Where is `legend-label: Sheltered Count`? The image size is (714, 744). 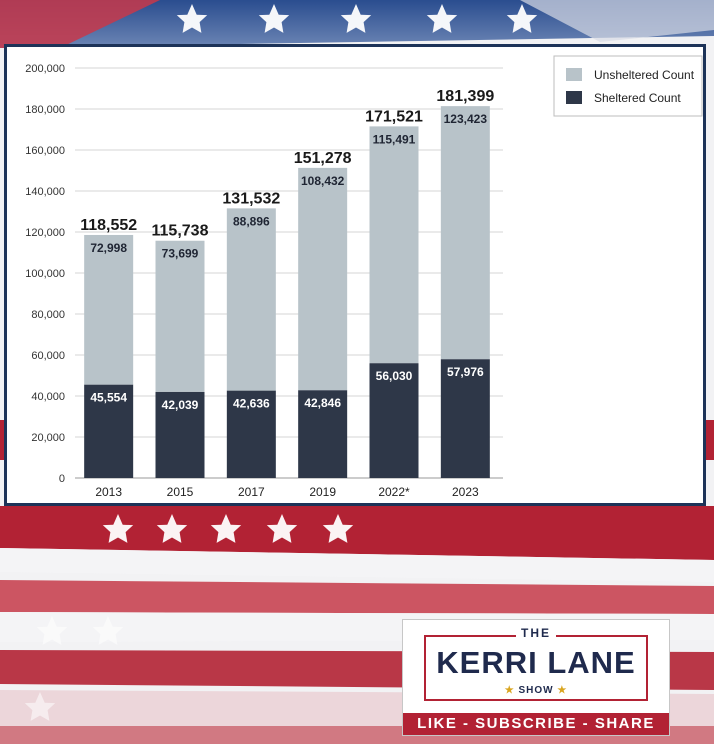 legend-label: Sheltered Count is located at coordinates (637, 98).